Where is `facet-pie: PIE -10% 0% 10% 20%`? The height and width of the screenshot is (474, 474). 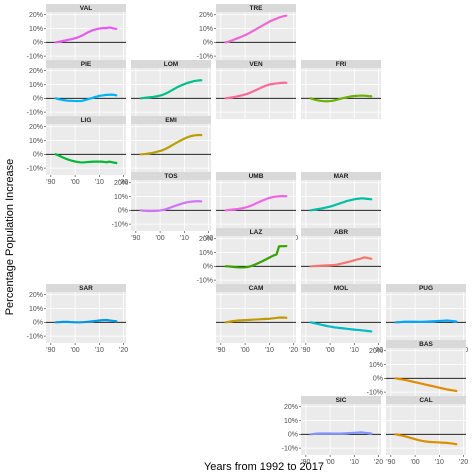 facet-pie: PIE -10% 0% 10% 20% is located at coordinates (76, 89).